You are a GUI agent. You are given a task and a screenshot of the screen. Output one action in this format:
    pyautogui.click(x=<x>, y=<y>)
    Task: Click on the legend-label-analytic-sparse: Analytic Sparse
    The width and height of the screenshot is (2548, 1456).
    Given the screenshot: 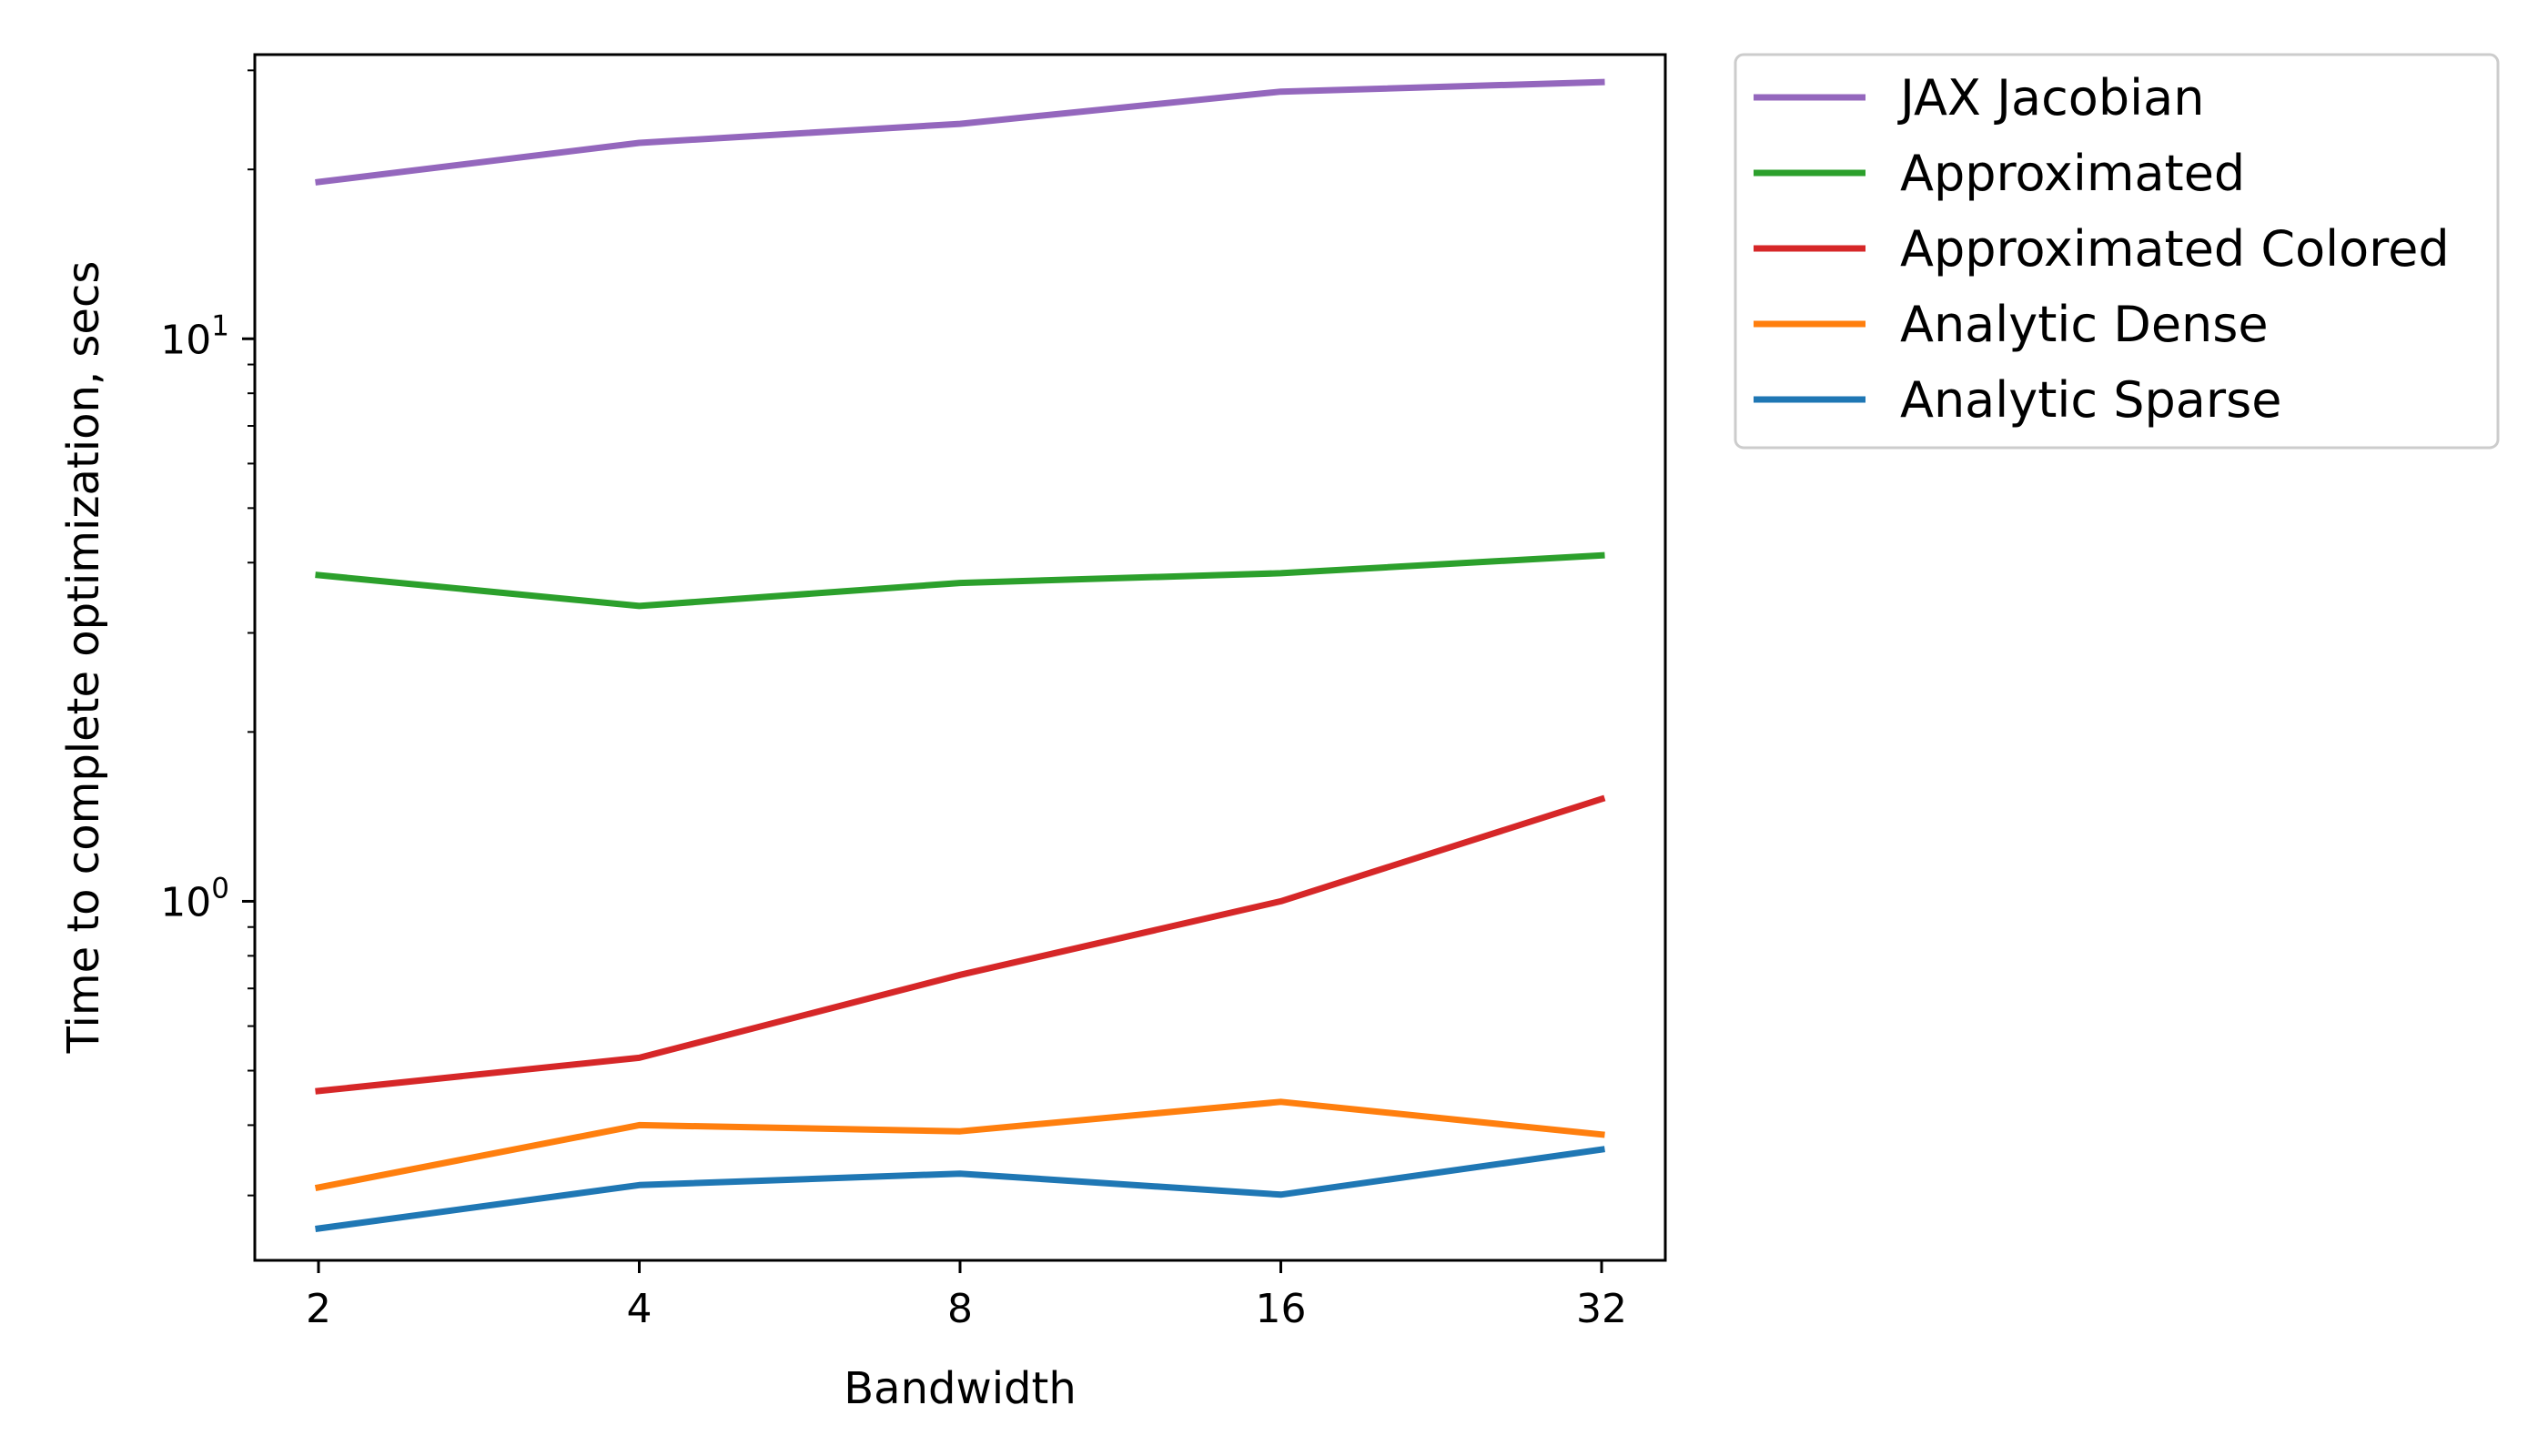 What is the action you would take?
    pyautogui.click(x=2091, y=400)
    